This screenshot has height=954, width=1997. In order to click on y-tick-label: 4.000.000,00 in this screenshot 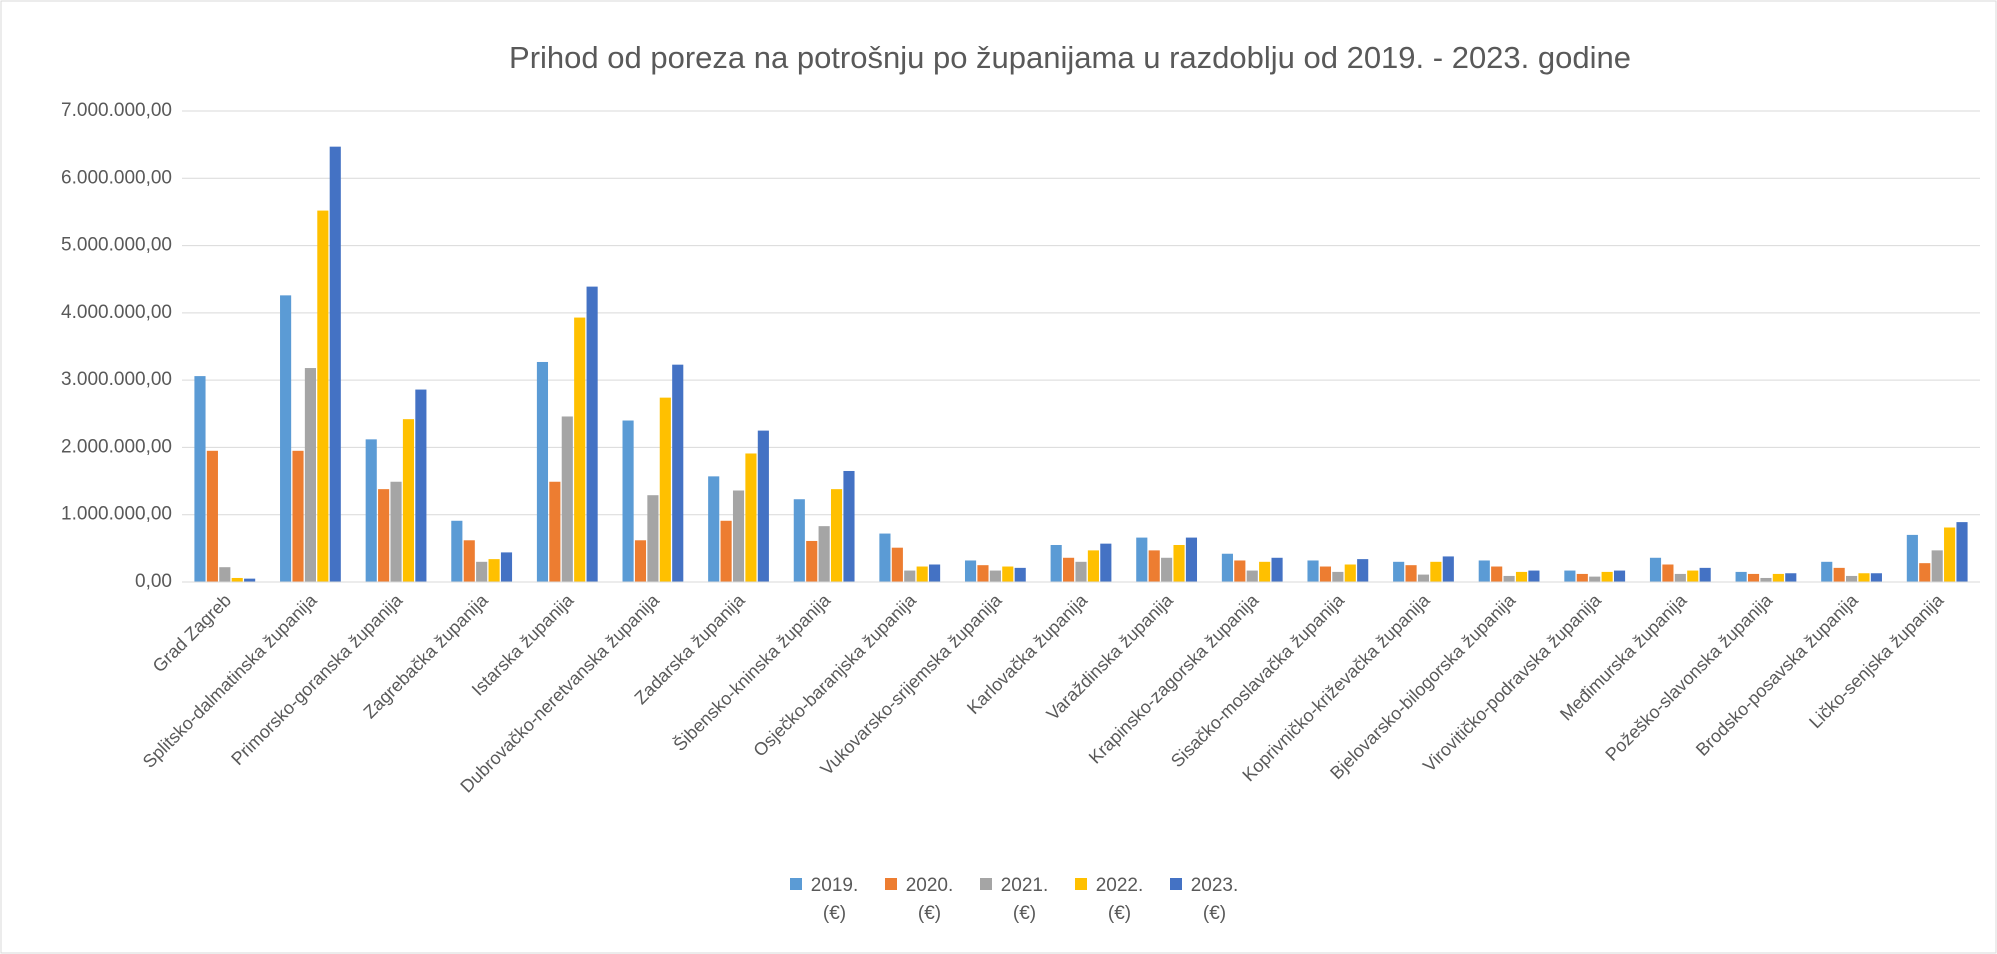, I will do `click(116, 312)`.